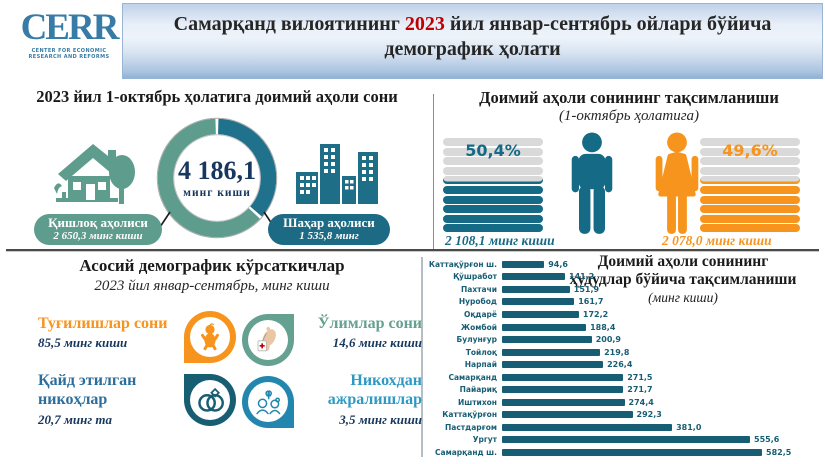 This screenshot has height=464, width=825. I want to click on urban-label: Шаҳар аҳолиси, so click(329, 222).